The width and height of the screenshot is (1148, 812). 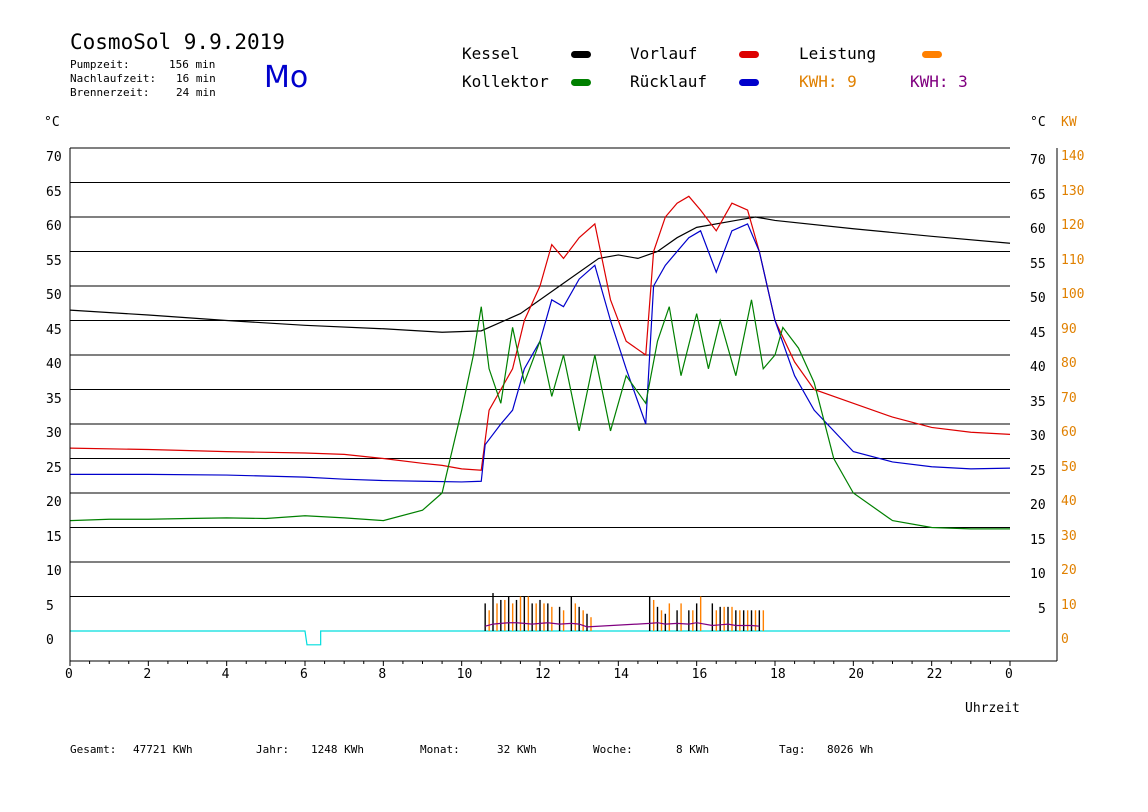 I want to click on tag-label: Tag:, so click(x=792, y=749).